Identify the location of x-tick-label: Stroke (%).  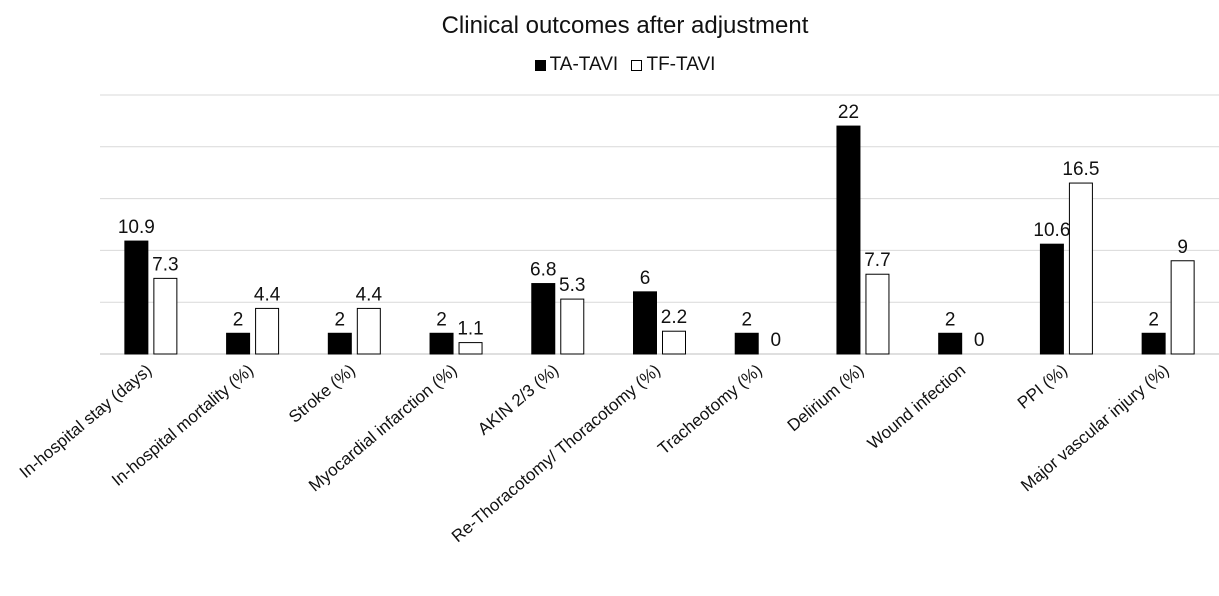
(322, 394).